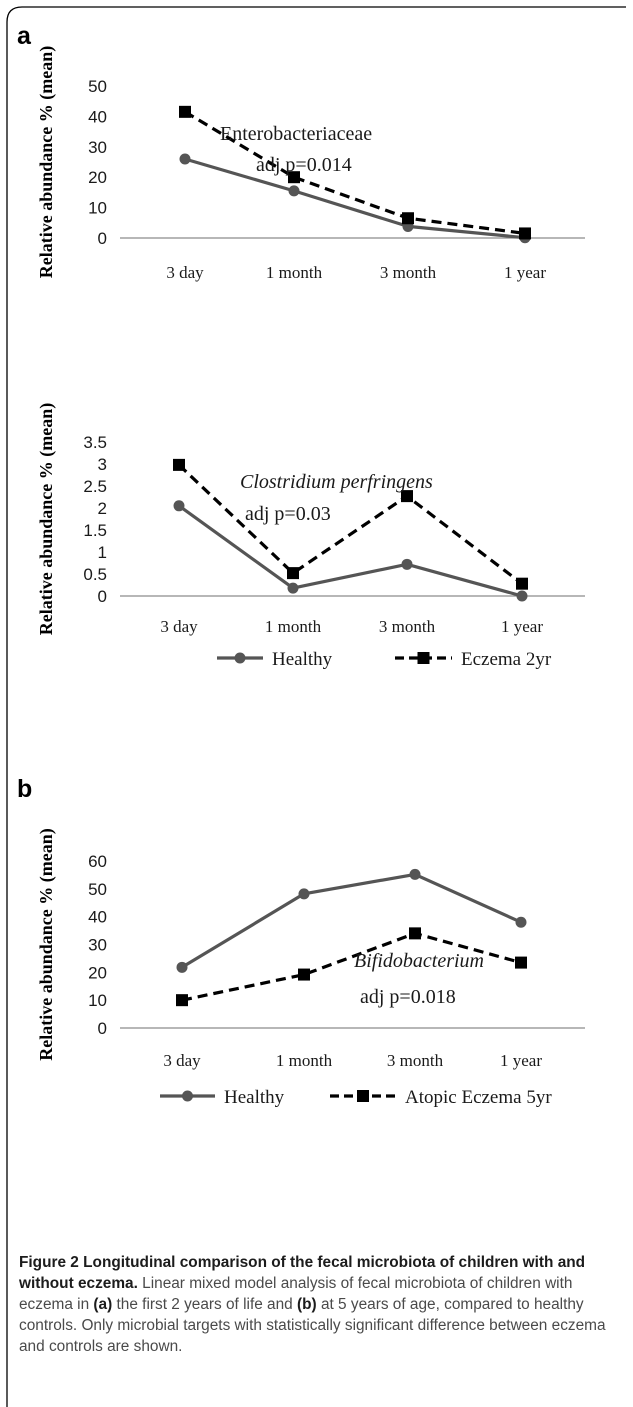  Describe the element at coordinates (95, 530) in the screenshot. I see `y-tick-label: 1.5` at that location.